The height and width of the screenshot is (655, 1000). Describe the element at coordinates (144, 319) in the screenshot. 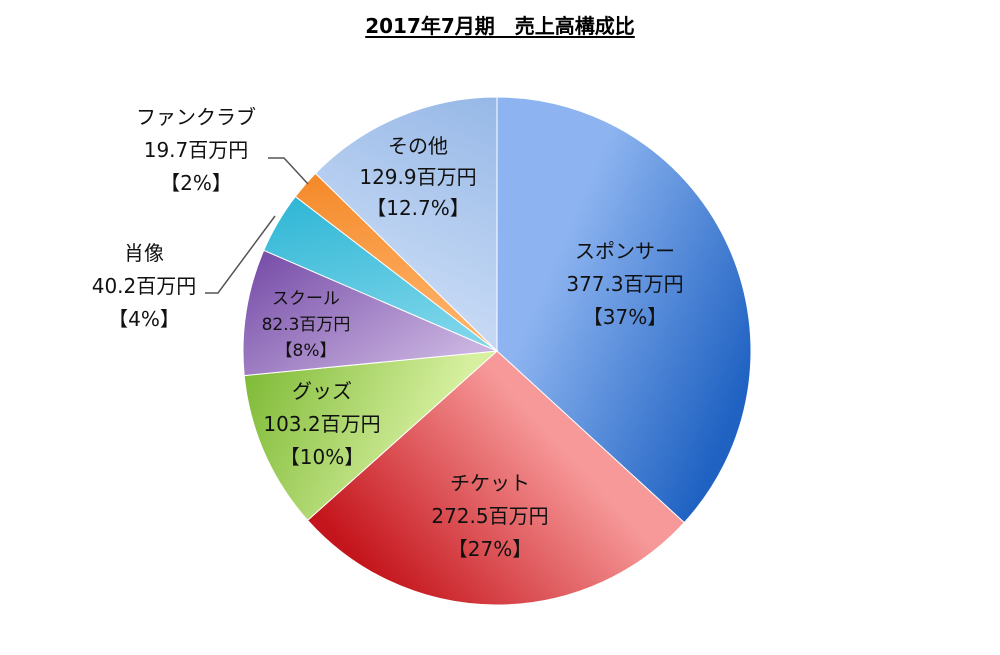

I see `slice-label-pct: 【4%】` at that location.